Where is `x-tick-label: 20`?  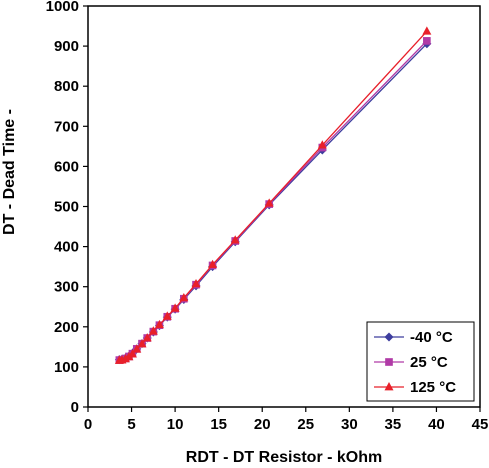
x-tick-label: 20 is located at coordinates (262, 424).